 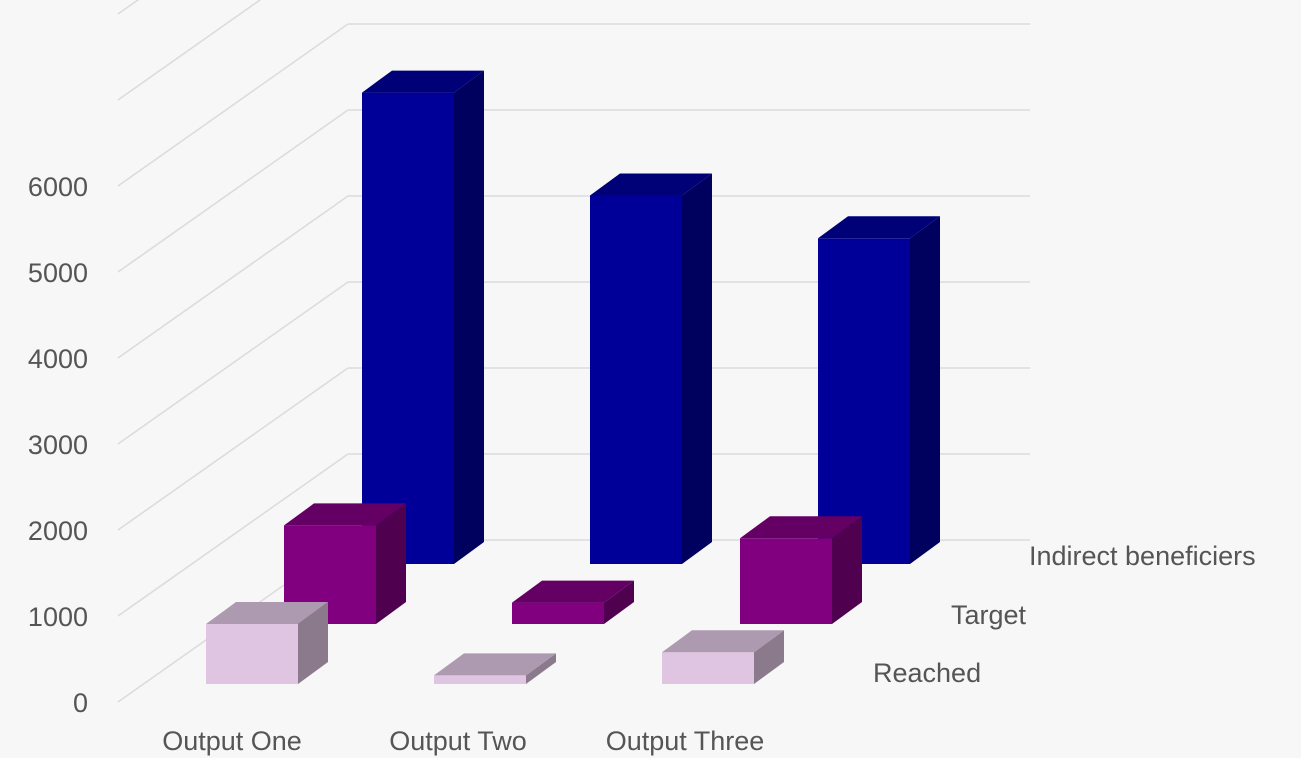 What do you see at coordinates (58, 187) in the screenshot?
I see `y-tick-label: 6000` at bounding box center [58, 187].